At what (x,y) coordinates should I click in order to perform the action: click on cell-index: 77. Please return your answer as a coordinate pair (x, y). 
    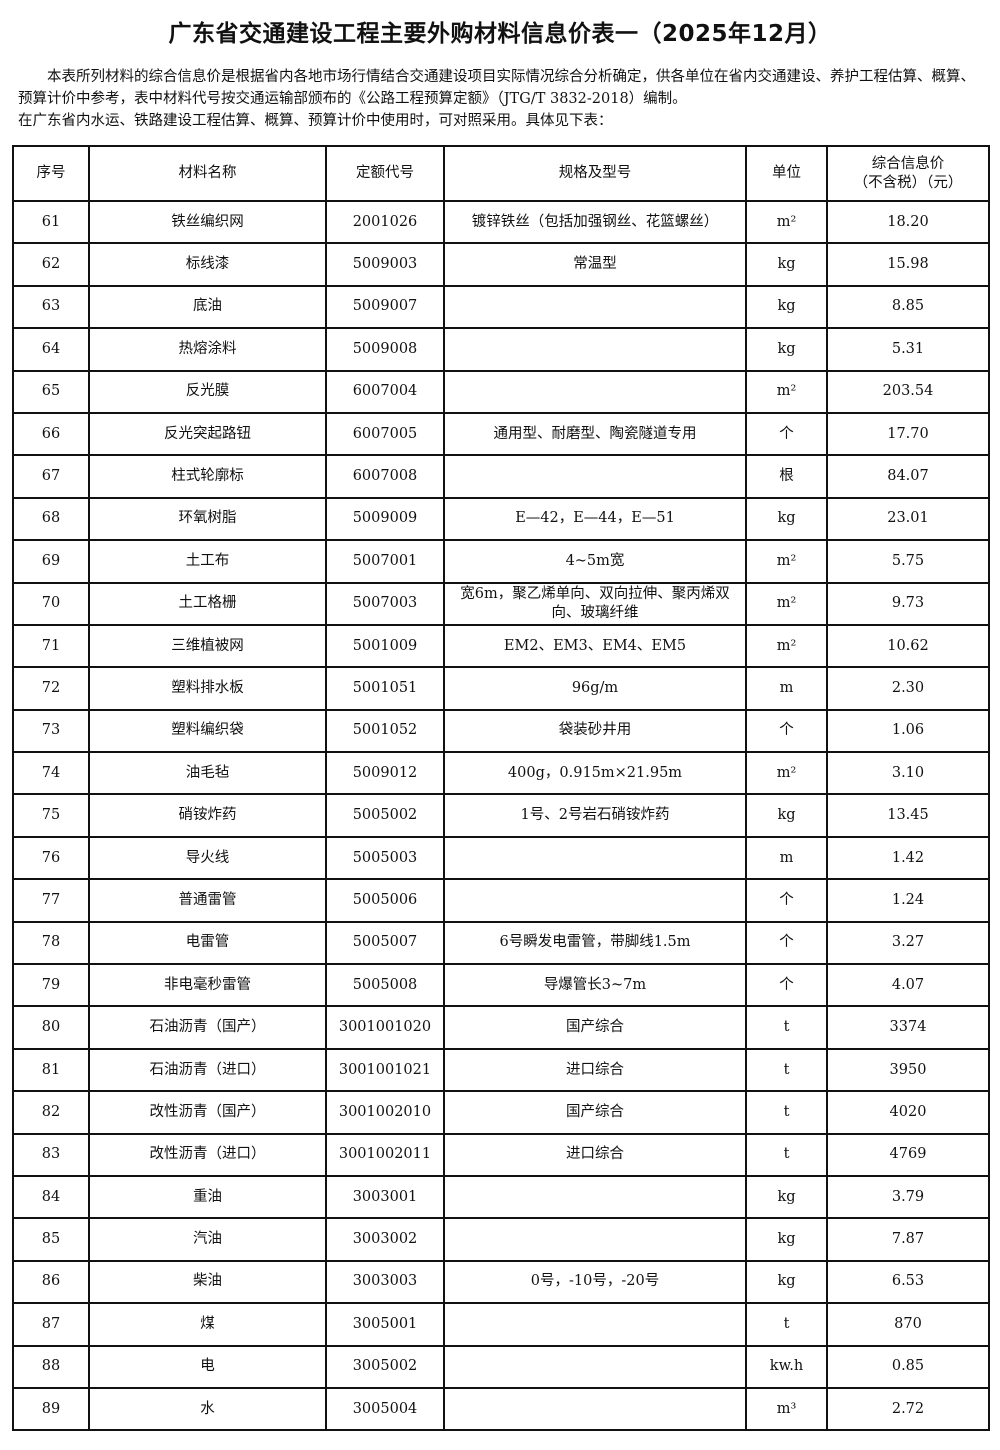
    Looking at the image, I should click on (51, 900).